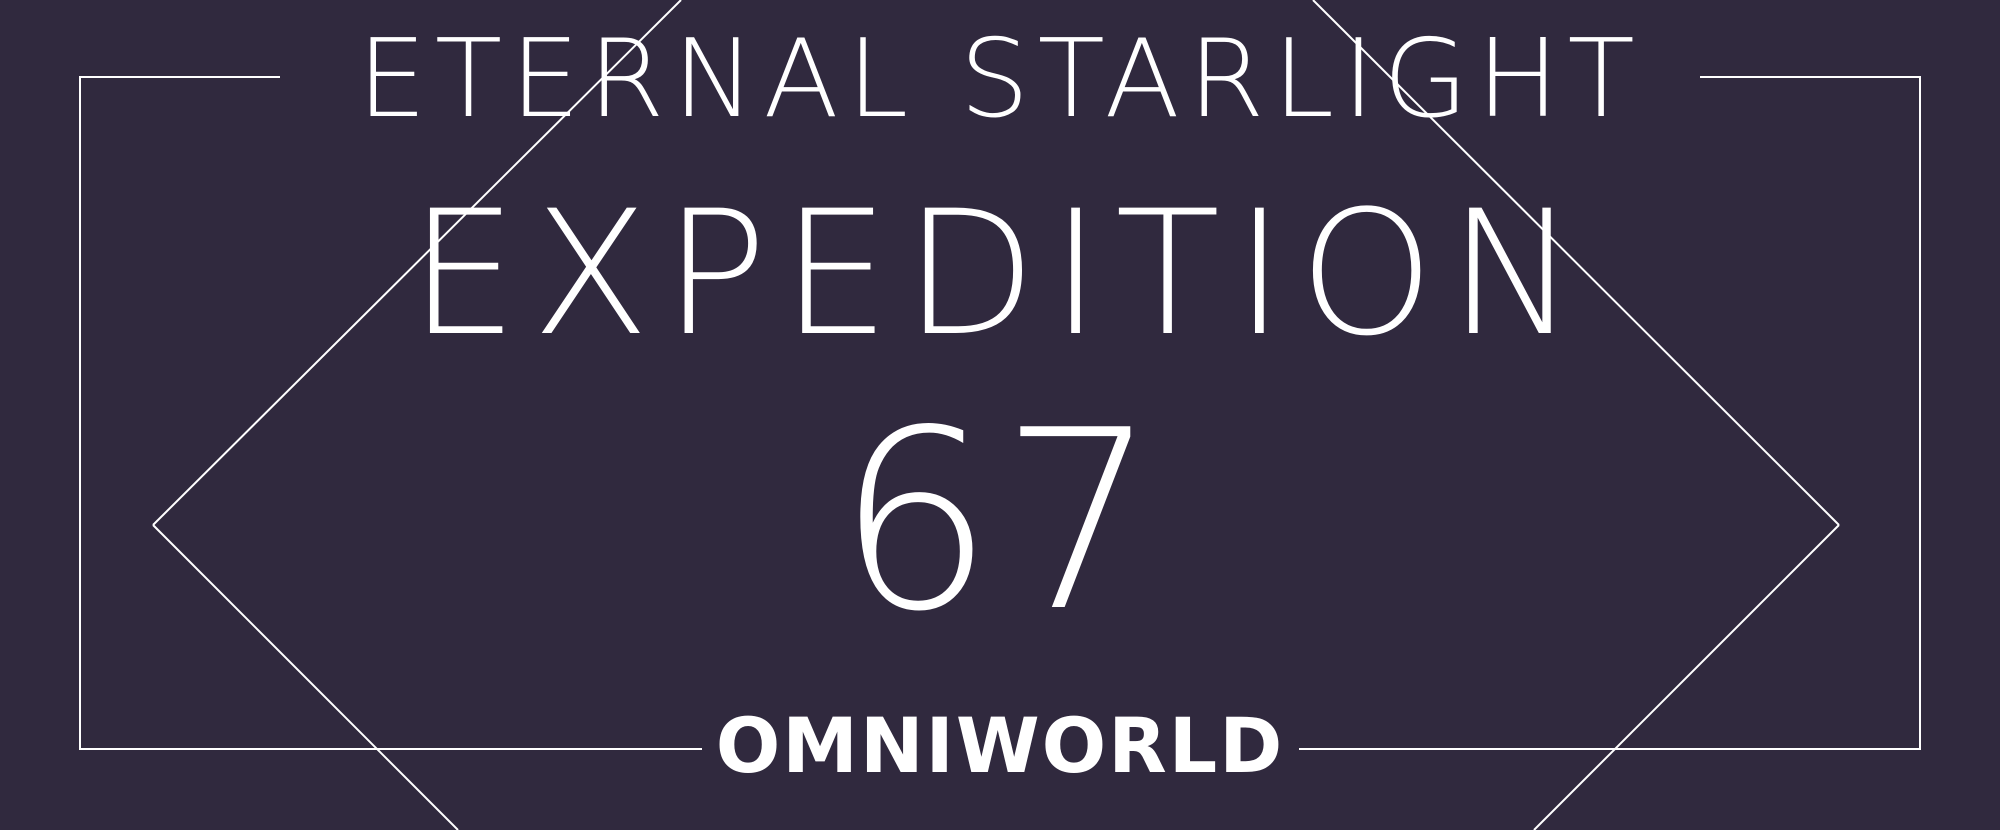 The width and height of the screenshot is (2000, 830). Describe the element at coordinates (1000, 273) in the screenshot. I see `headline-title: EXPEDITION` at that location.